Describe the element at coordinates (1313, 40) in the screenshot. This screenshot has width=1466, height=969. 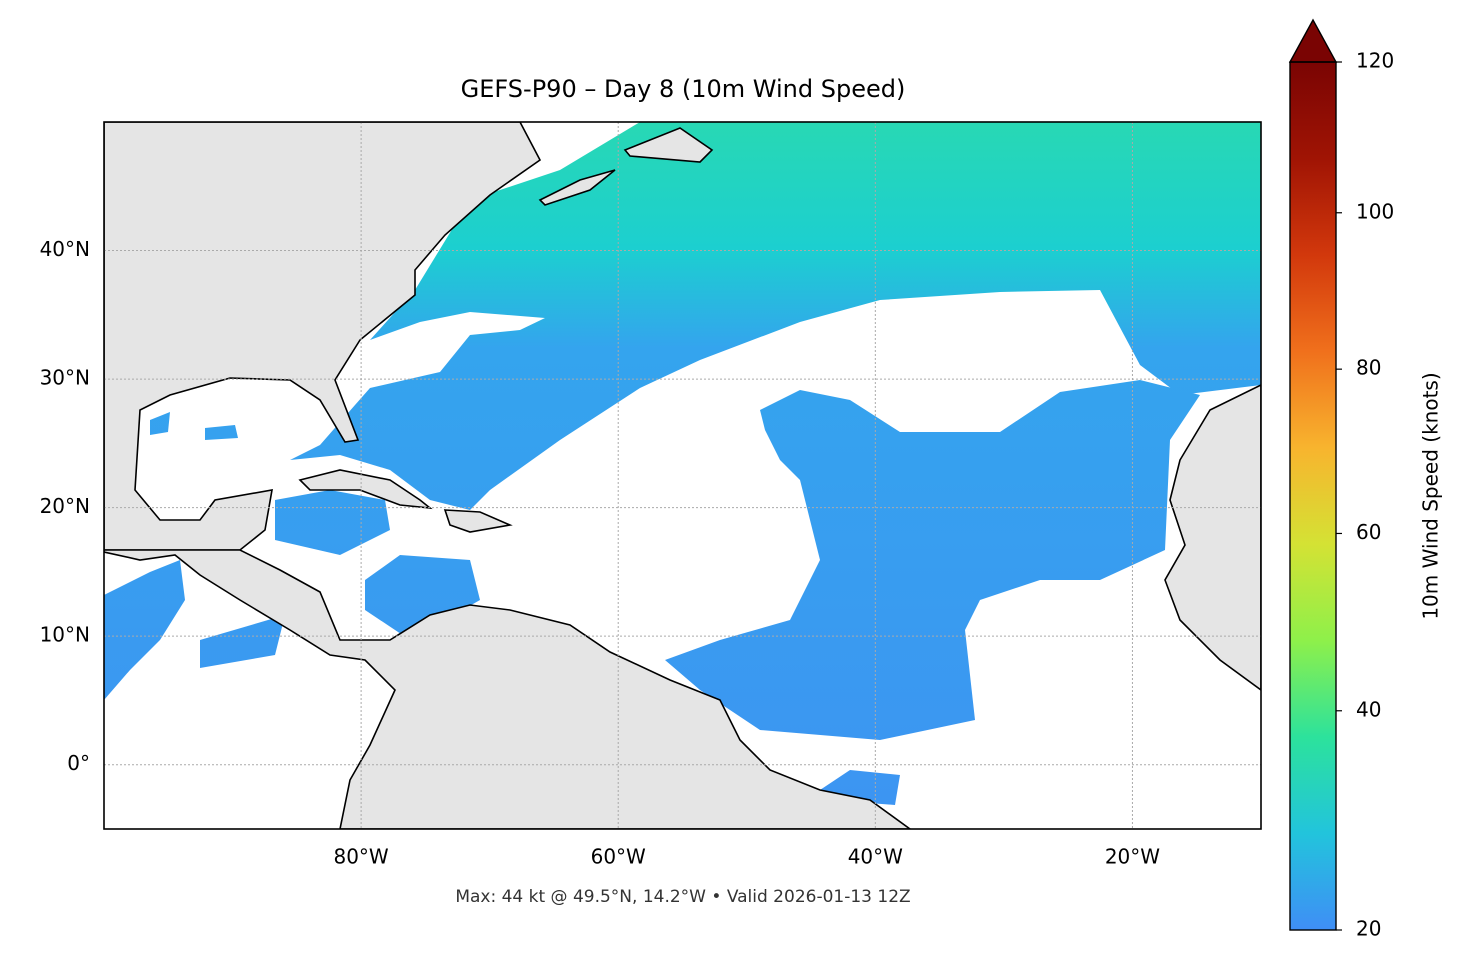
I see `colorbar-extension` at that location.